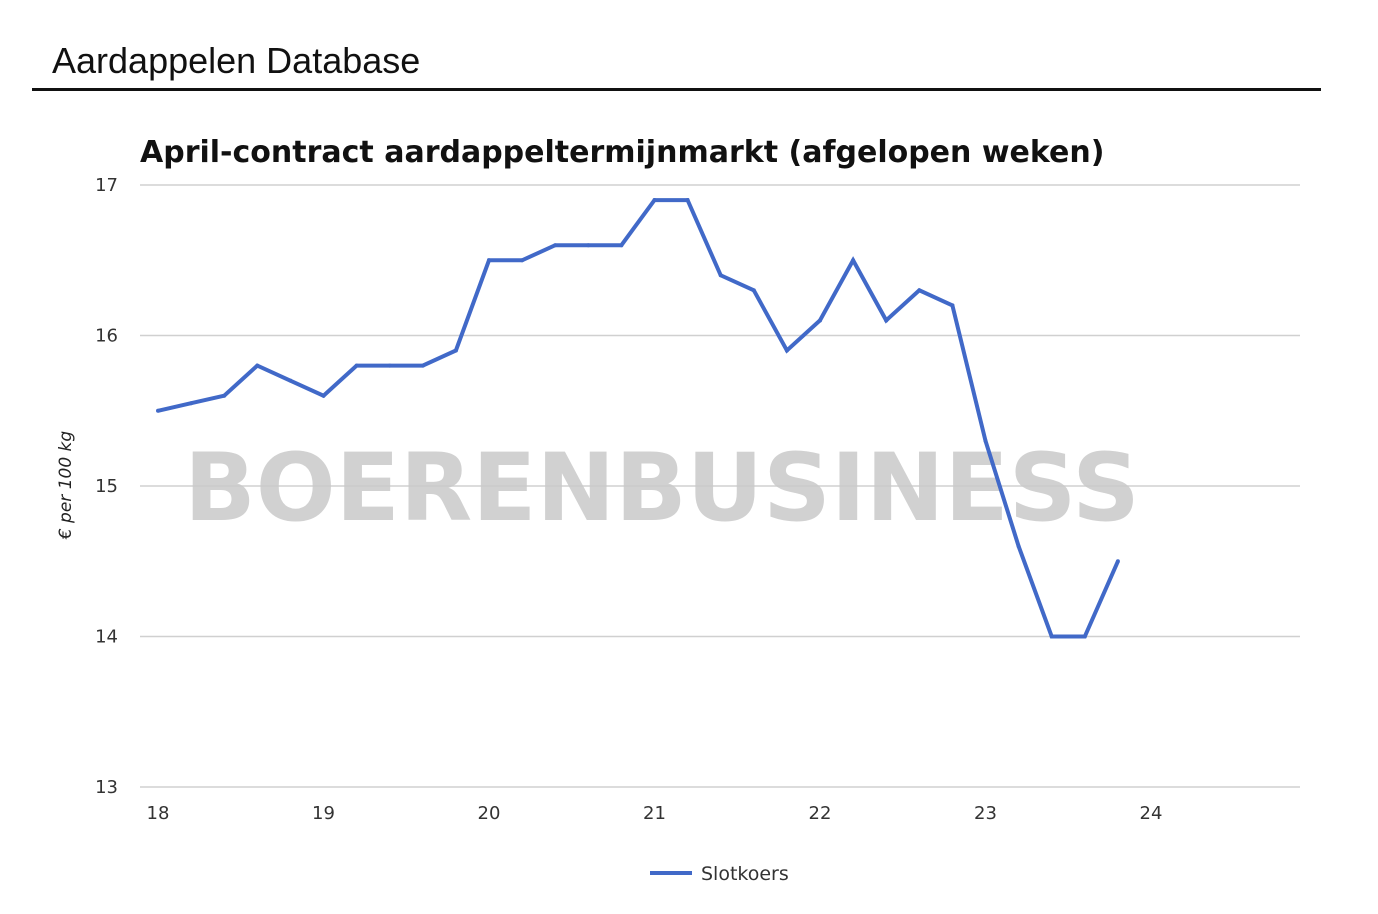 This screenshot has height=914, width=1378. Describe the element at coordinates (106, 336) in the screenshot. I see `y-tick-label-16: 16` at that location.